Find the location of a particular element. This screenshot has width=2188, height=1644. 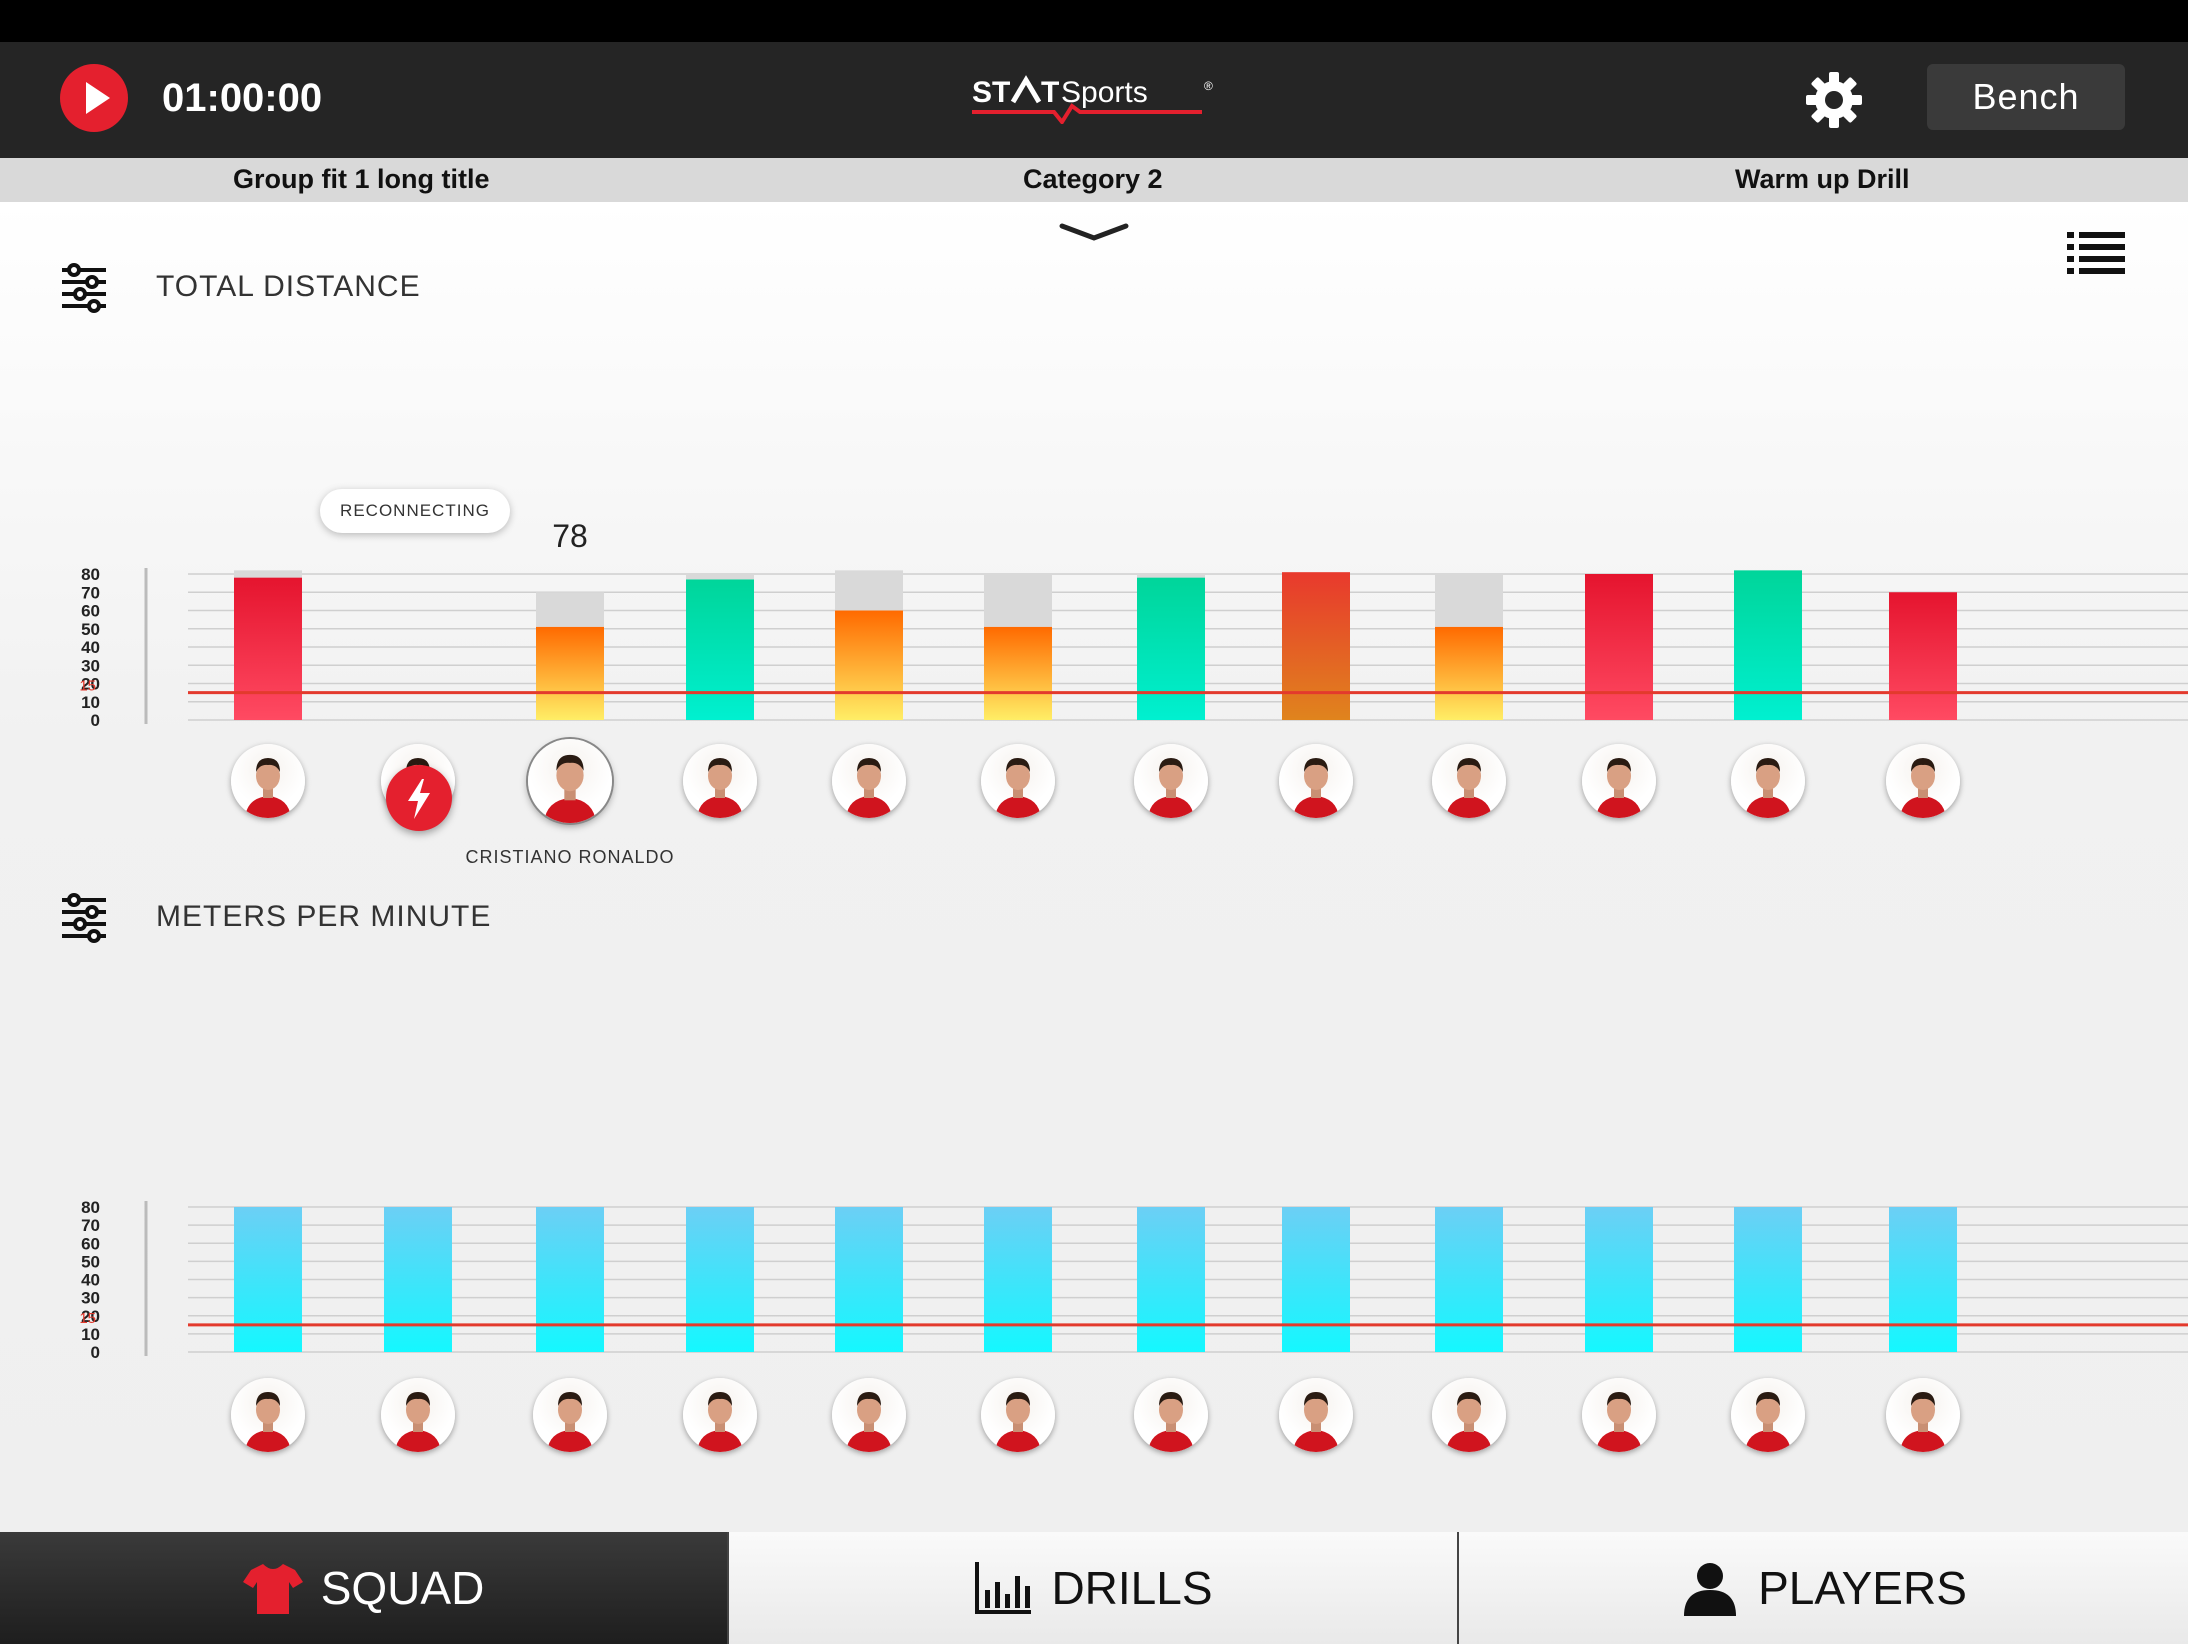

reconnecting-tooltip: RECONNECTING is located at coordinates (415, 511).